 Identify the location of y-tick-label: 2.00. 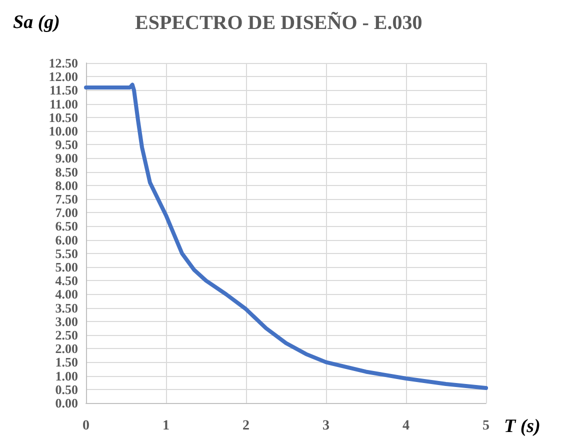
(66, 348).